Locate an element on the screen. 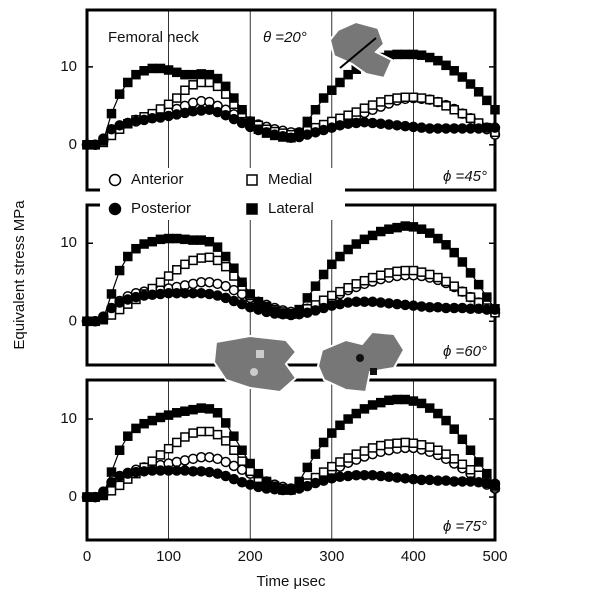  legend-label: Anterior is located at coordinates (157, 179).